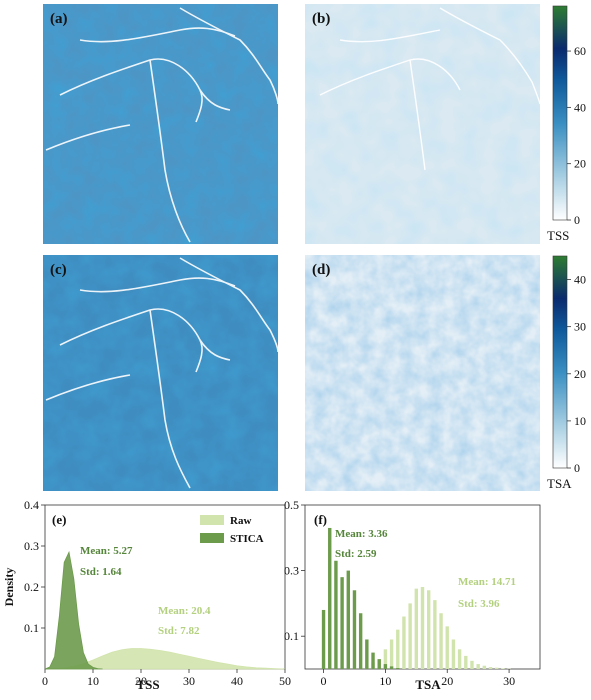 This screenshot has width=591, height=700. I want to click on panel-label-c: (c), so click(58, 270).